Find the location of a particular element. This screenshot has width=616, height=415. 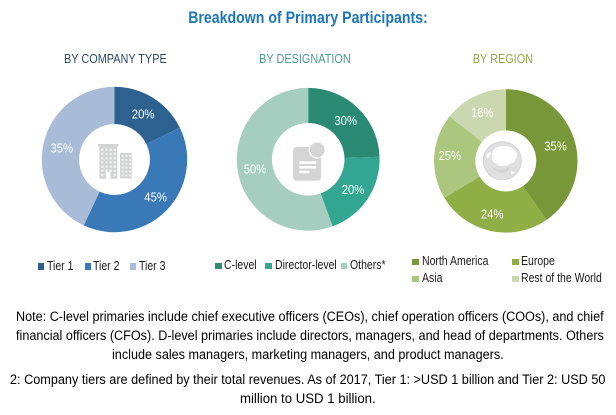

svg-text: 16% is located at coordinates (482, 112).